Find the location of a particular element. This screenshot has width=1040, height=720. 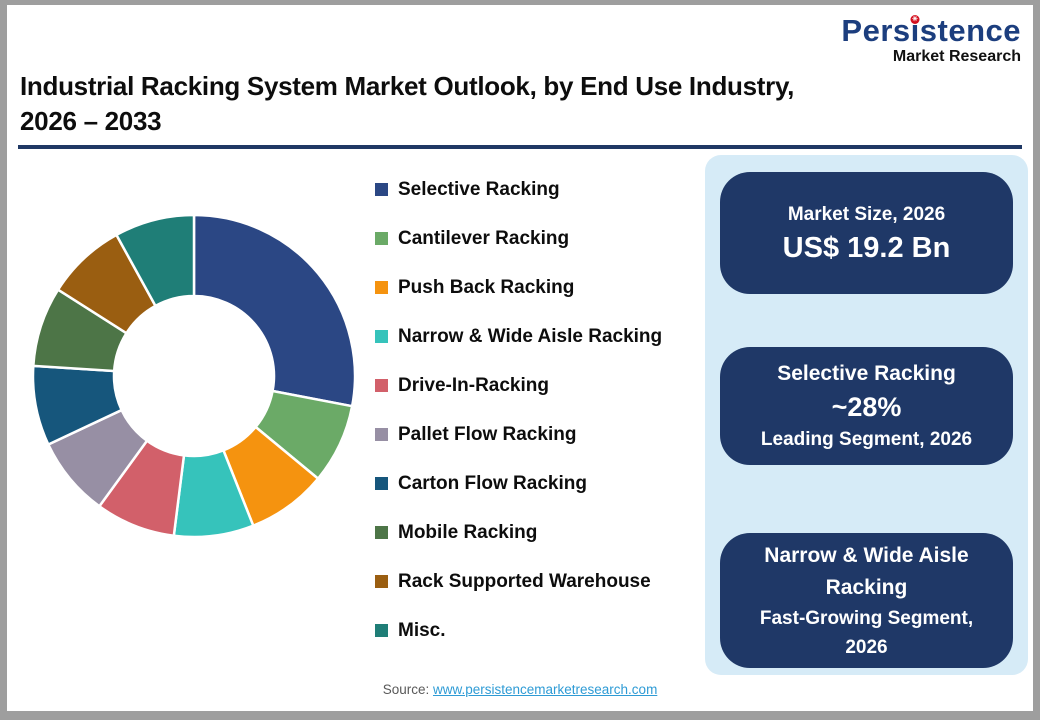

leading-segment-name: Selective Racking is located at coordinates (866, 373).